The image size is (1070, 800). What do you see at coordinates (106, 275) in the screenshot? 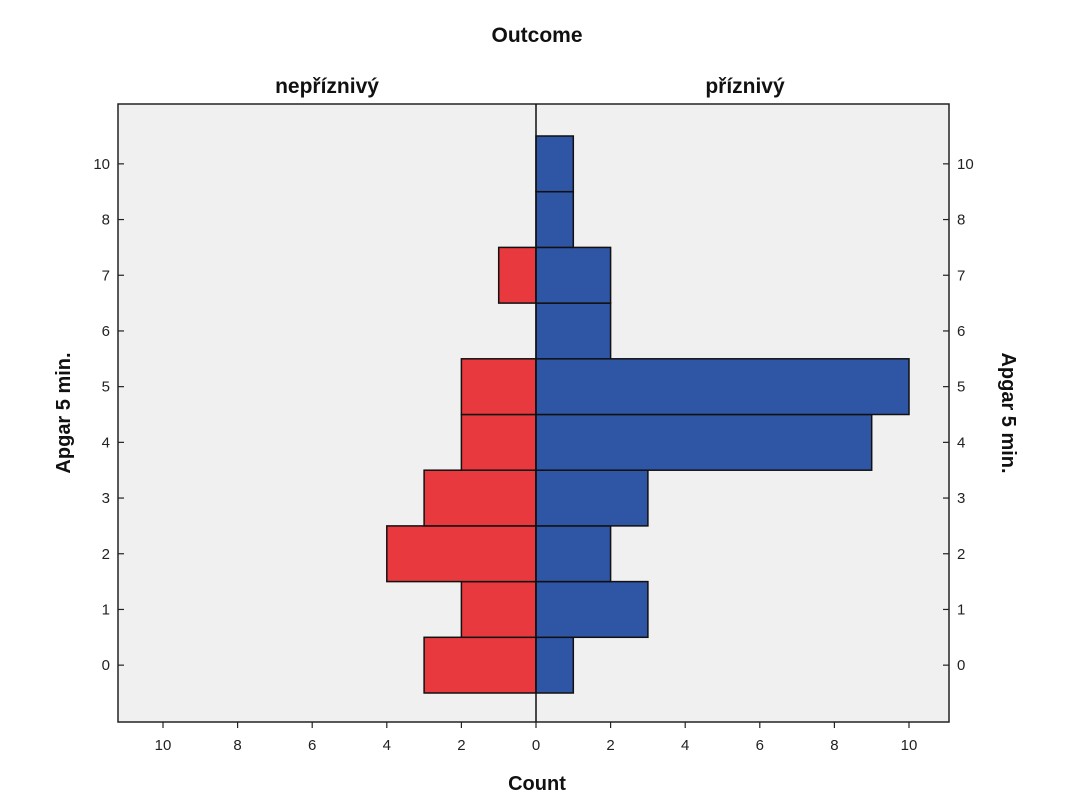
I see `y-tick-label-left: 7` at bounding box center [106, 275].